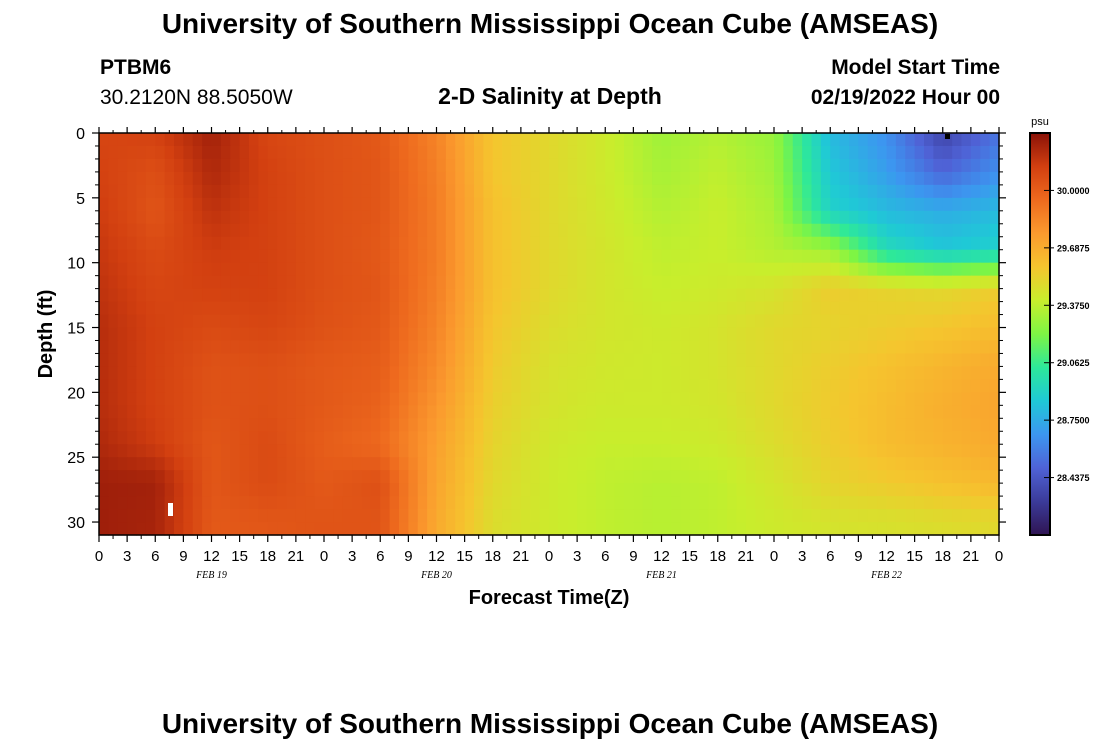 The image size is (1100, 750). Describe the element at coordinates (464, 556) in the screenshot. I see `x-tick-label: 15` at that location.